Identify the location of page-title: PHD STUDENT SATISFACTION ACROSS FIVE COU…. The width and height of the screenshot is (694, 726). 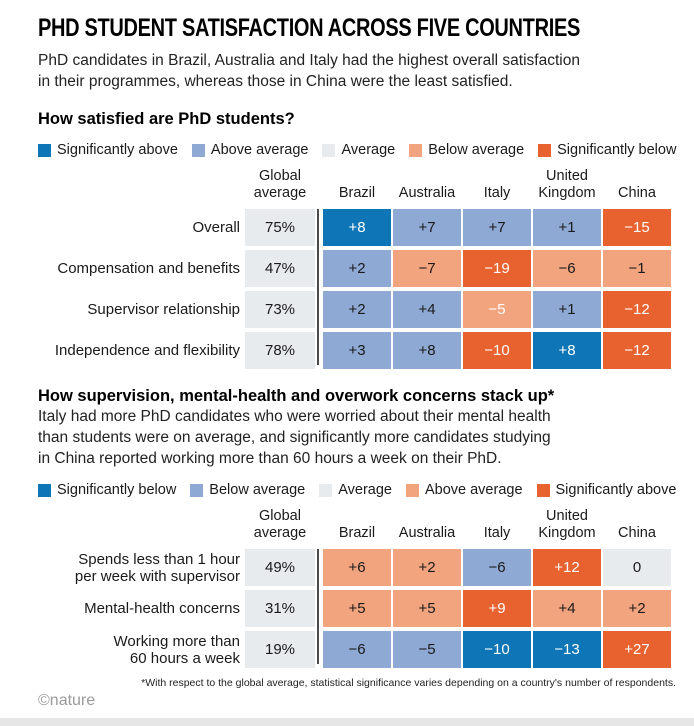
(309, 28).